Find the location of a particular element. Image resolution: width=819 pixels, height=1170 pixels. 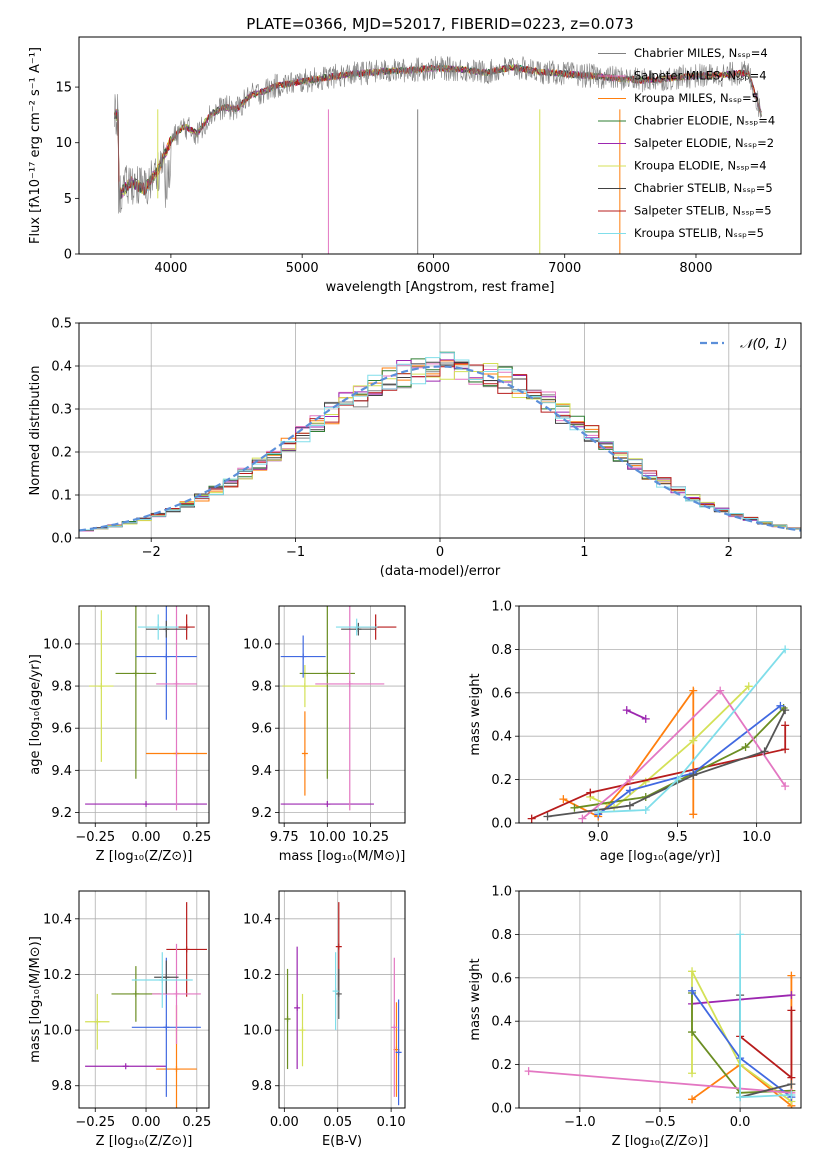

y-tick-label: 1.0 is located at coordinates (501, 892).